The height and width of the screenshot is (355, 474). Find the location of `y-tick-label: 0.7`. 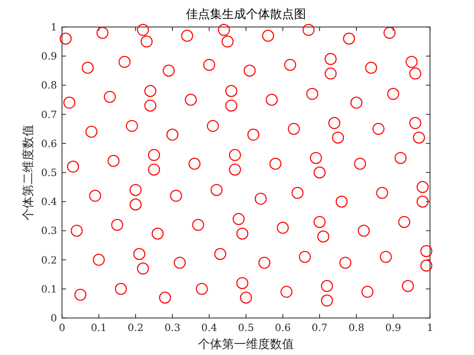

y-tick-label: 0.7 is located at coordinates (49, 115).